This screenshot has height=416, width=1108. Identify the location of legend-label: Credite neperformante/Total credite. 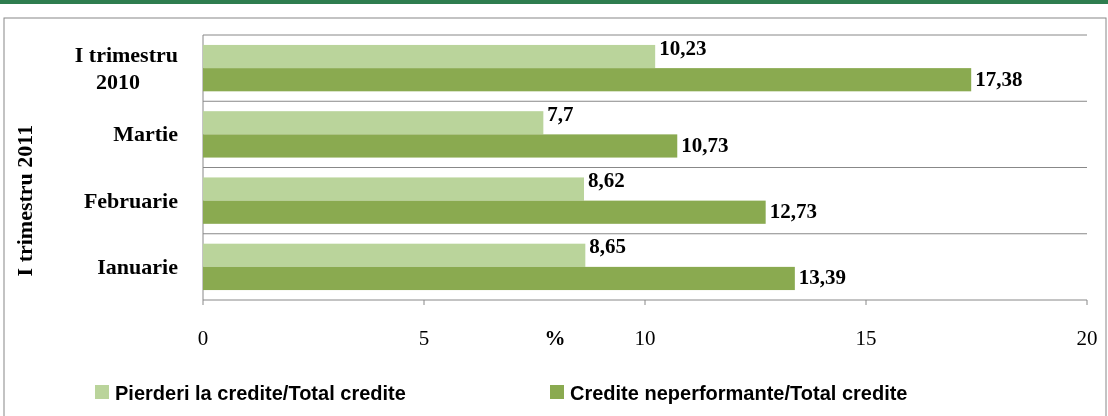
(739, 393).